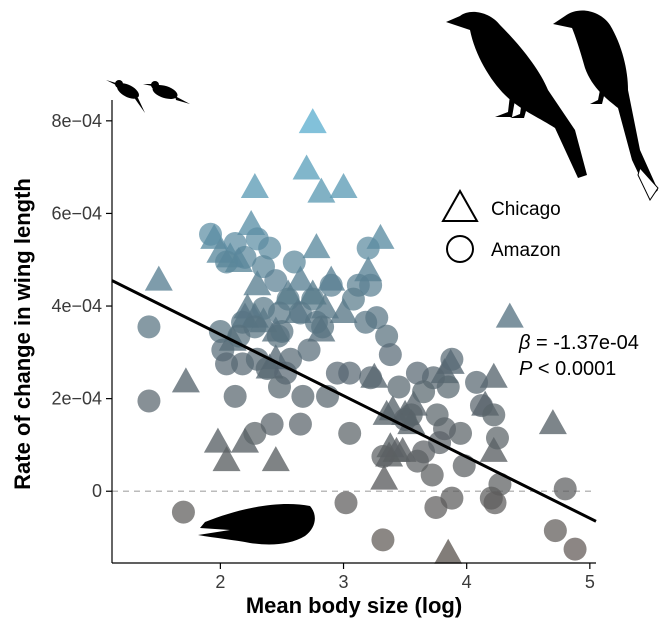  Describe the element at coordinates (76, 121) in the screenshot. I see `y-tick-label: 8e−04` at that location.